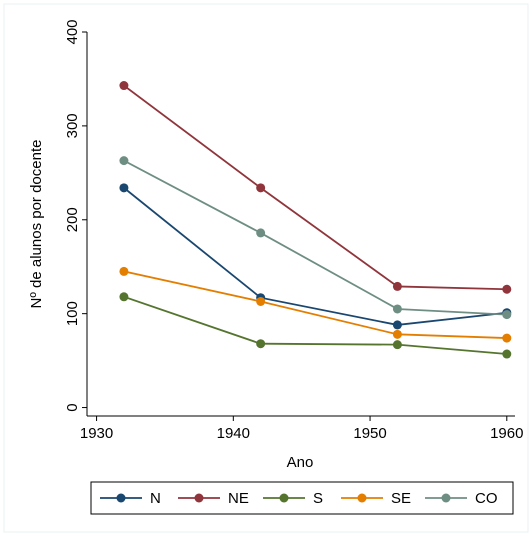 The width and height of the screenshot is (532, 536). Describe the element at coordinates (238, 498) in the screenshot. I see `legend-label: NE` at that location.